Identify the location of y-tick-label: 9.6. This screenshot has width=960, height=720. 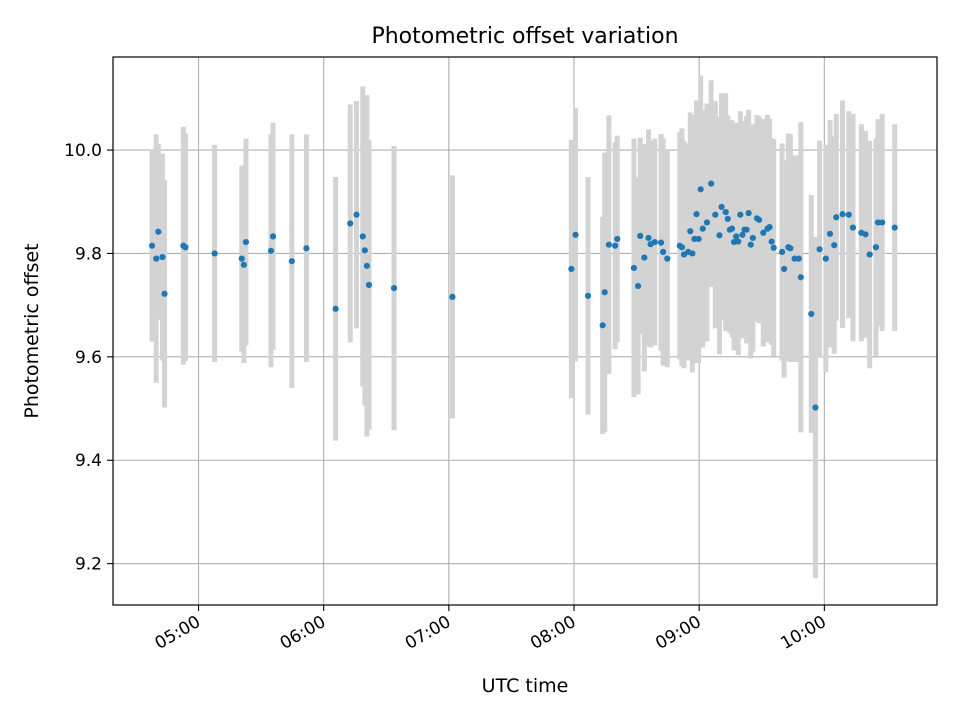
(88, 358).